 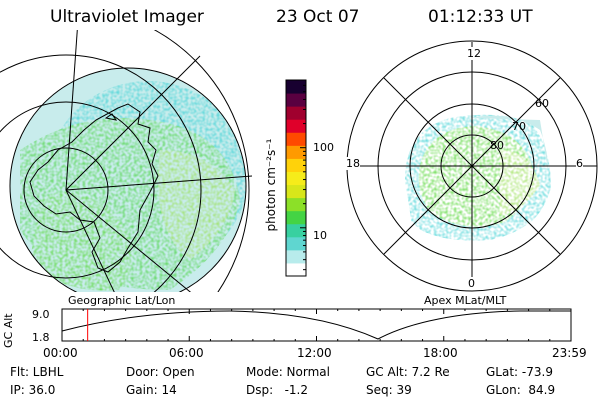 What do you see at coordinates (60, 353) in the screenshot?
I see `time-tick-0000: 00:00` at bounding box center [60, 353].